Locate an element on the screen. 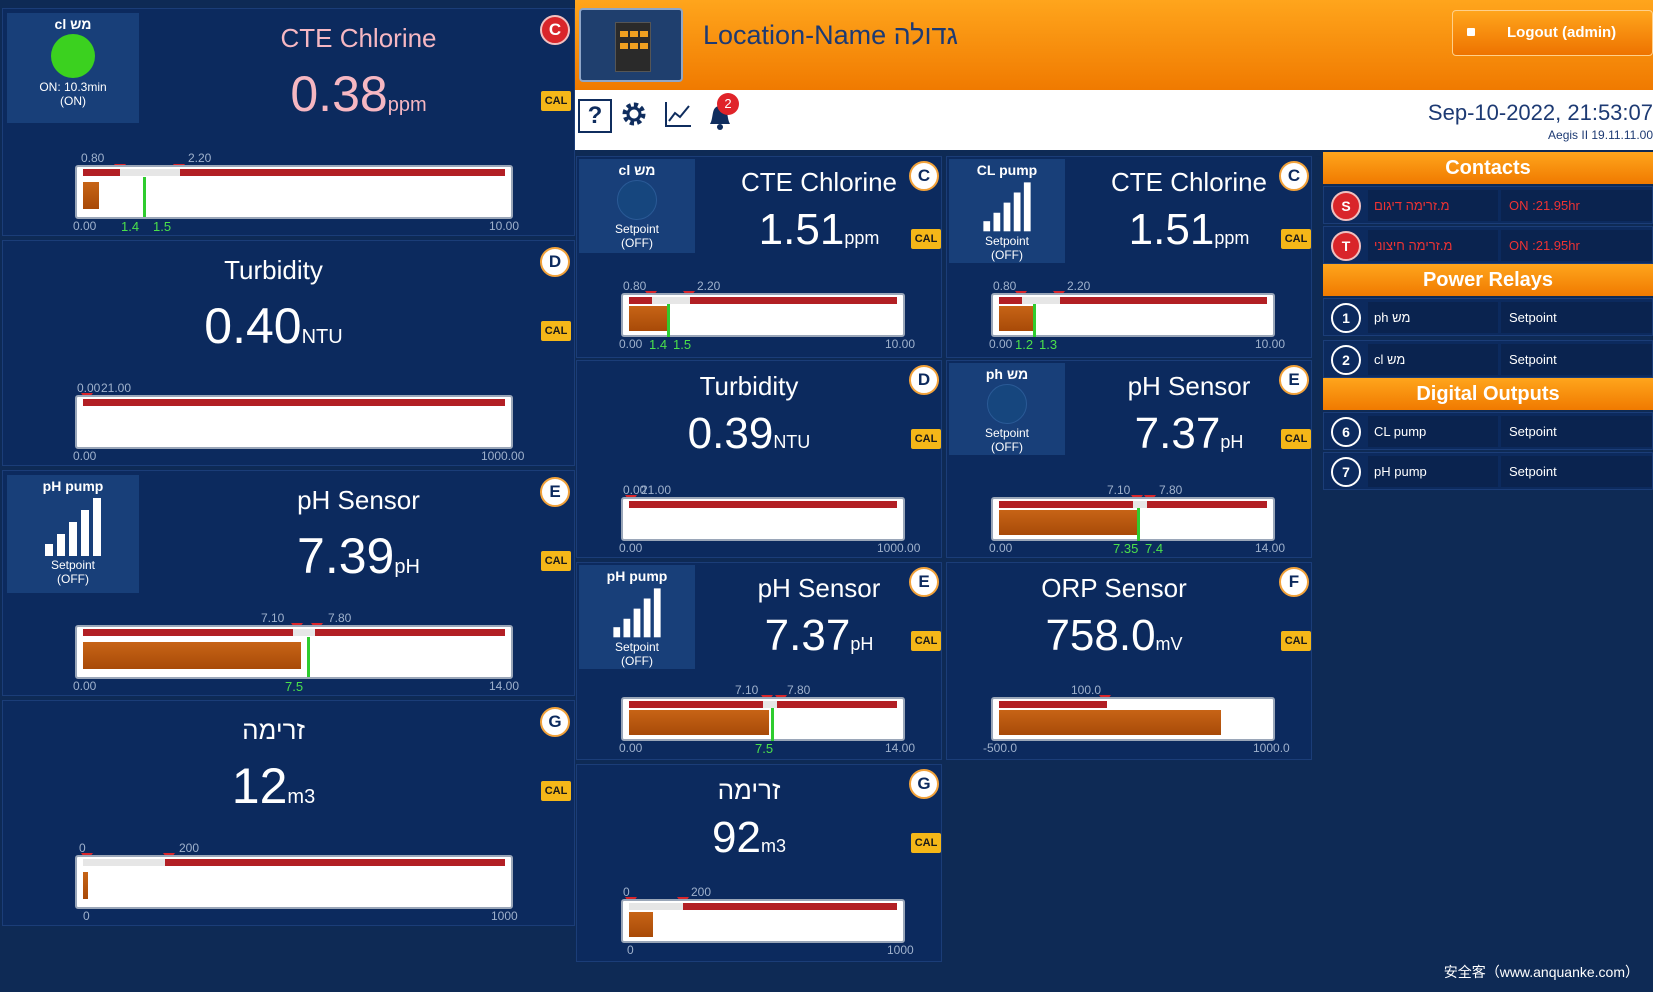  output-row-7: 7 pH pump Setpoint is located at coordinates (1488, 471).